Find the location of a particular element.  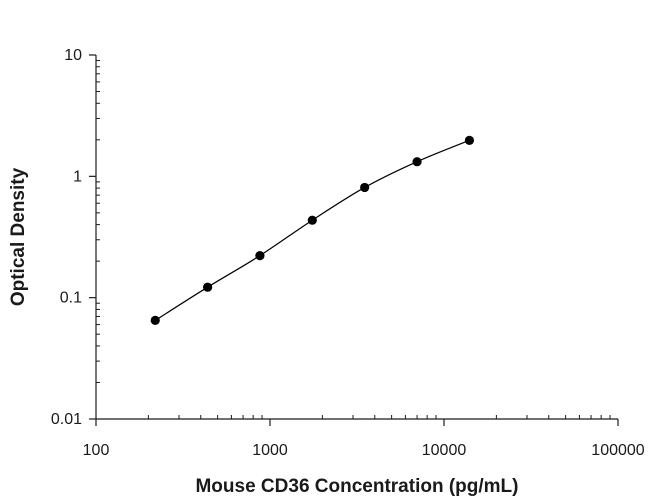

x-tick-label: 100 is located at coordinates (96, 450).